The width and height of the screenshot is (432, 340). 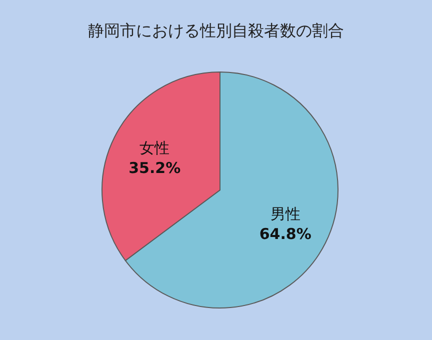 What do you see at coordinates (154, 168) in the screenshot?
I see `data-label: 35.2%` at bounding box center [154, 168].